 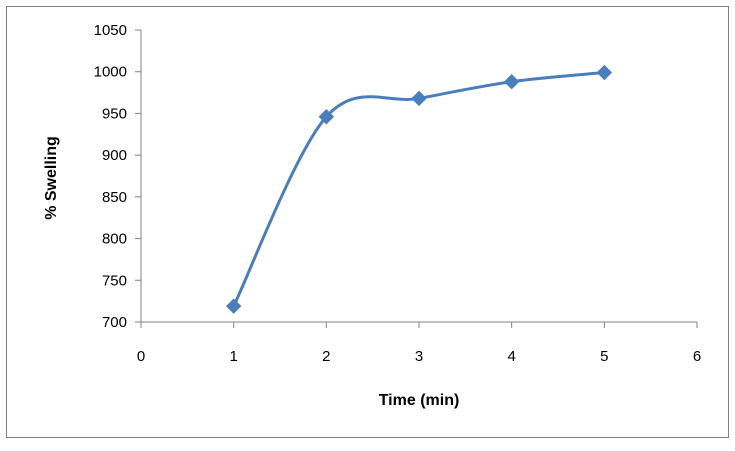 I want to click on y-tick-label: 1050, so click(x=110, y=30).